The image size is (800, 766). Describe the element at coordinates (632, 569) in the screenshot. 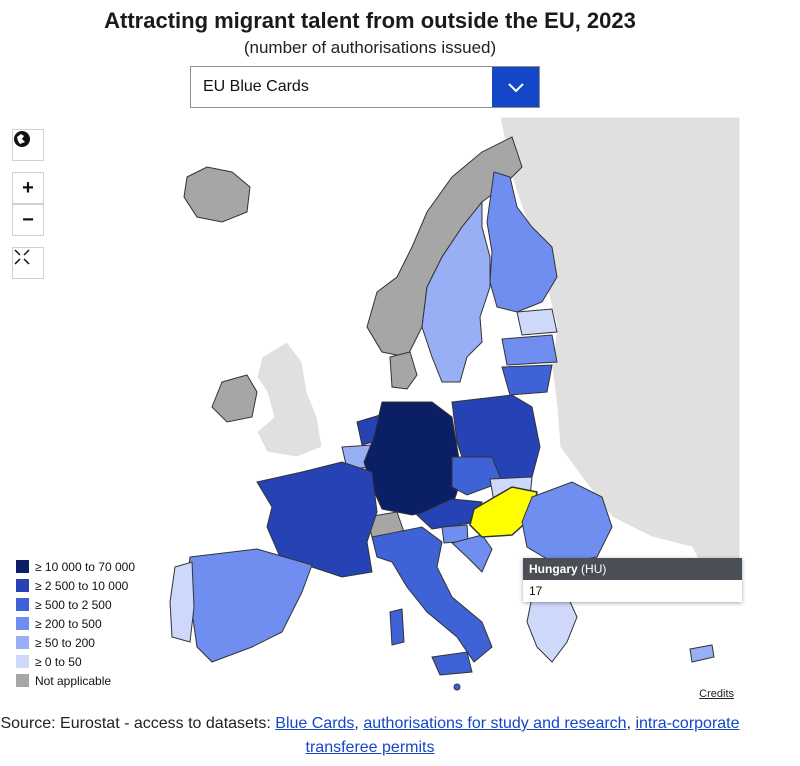

I see `tooltip-header: Hungary (HU)` at that location.